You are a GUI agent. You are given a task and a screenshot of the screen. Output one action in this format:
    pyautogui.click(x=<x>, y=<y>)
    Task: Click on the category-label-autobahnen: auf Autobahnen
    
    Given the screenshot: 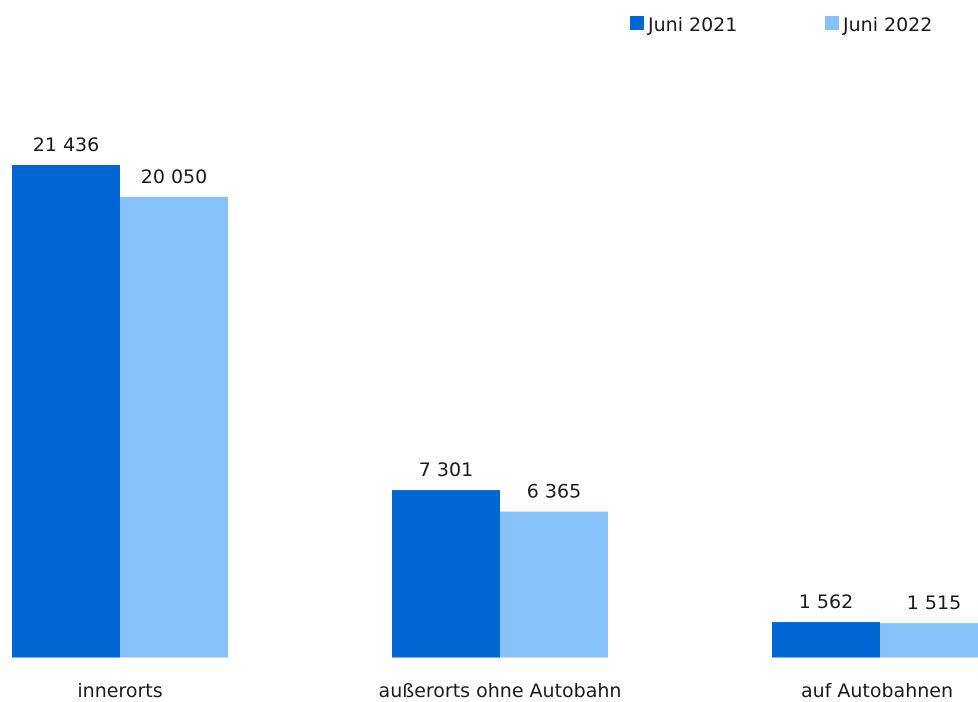 What is the action you would take?
    pyautogui.click(x=877, y=691)
    